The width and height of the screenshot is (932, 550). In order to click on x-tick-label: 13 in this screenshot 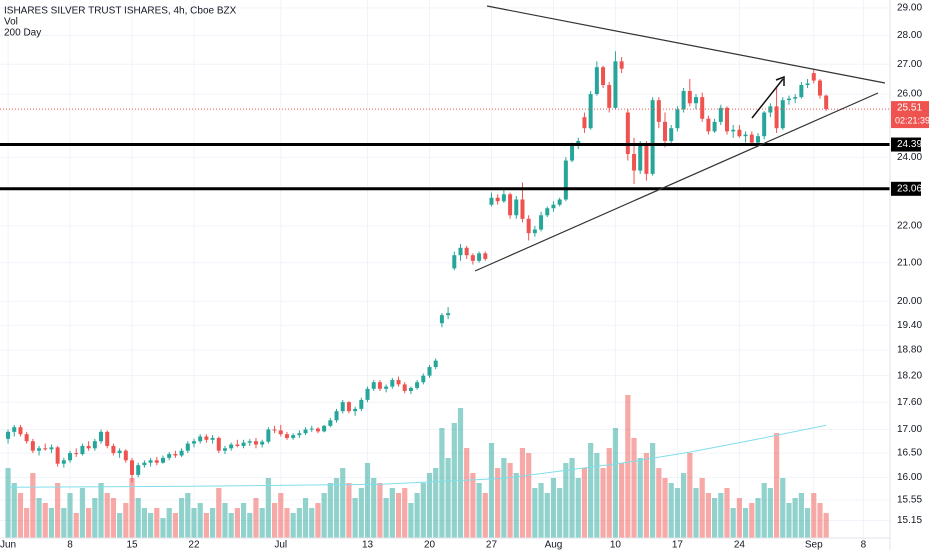, I will do `click(368, 545)`.